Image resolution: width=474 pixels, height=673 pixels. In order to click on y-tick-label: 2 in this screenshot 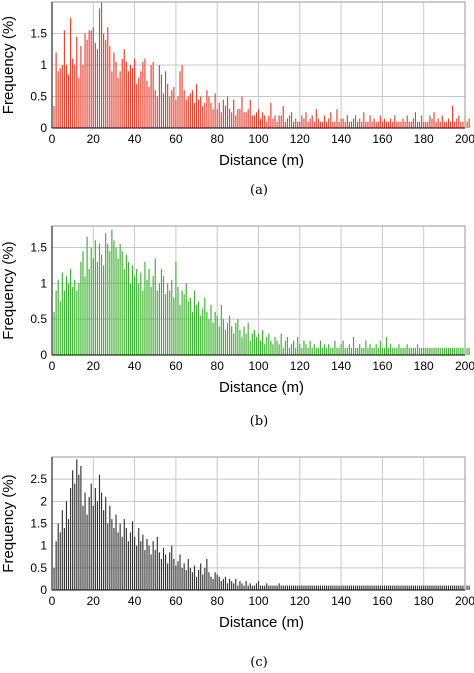, I will do `click(43, 501)`.